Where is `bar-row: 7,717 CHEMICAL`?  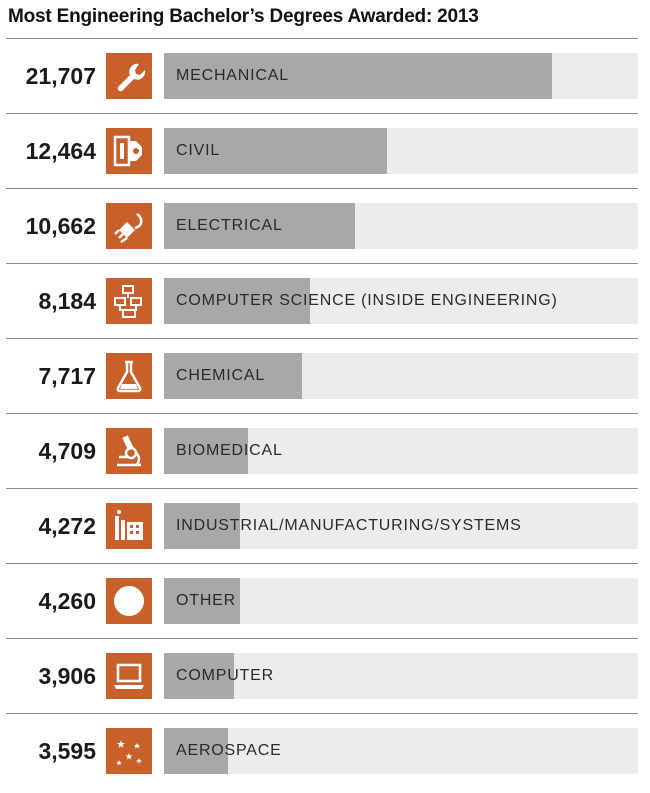 bar-row: 7,717 CHEMICAL is located at coordinates (322, 375).